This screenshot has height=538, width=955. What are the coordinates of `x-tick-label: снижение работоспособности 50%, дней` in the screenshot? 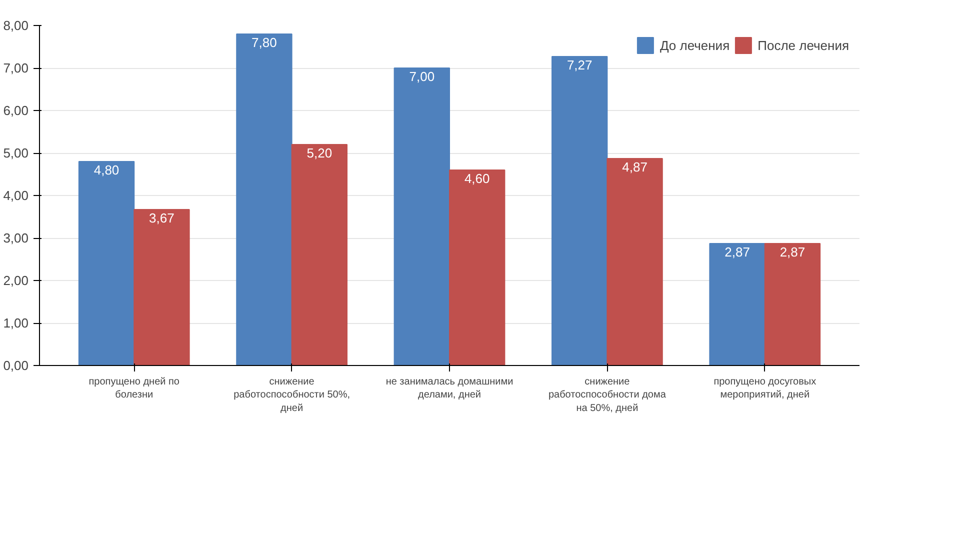 It's located at (292, 395).